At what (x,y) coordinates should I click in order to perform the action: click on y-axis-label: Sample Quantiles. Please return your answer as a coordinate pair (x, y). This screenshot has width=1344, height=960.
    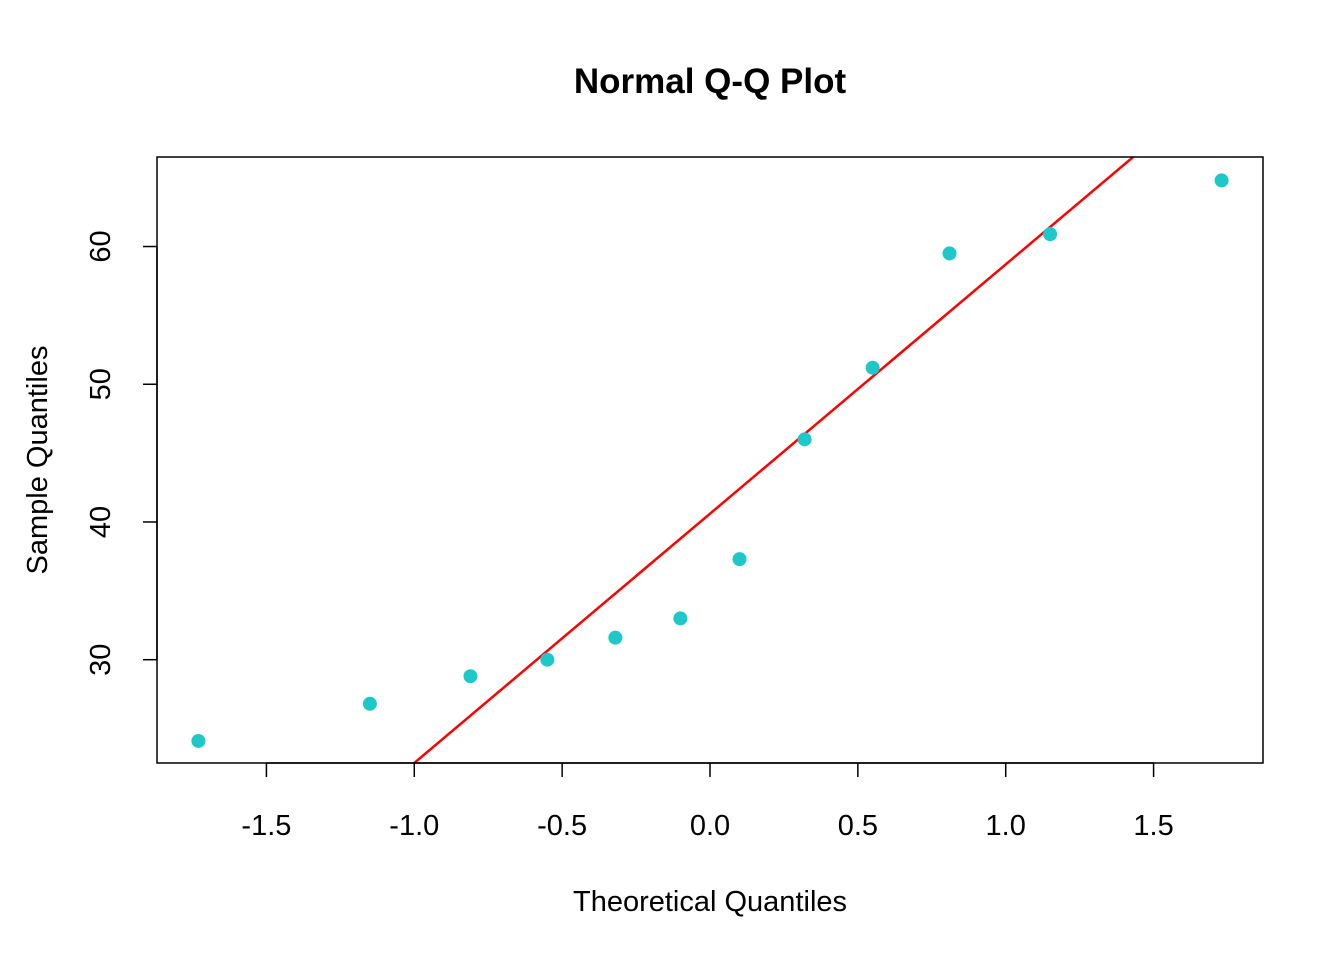
    Looking at the image, I should click on (38, 460).